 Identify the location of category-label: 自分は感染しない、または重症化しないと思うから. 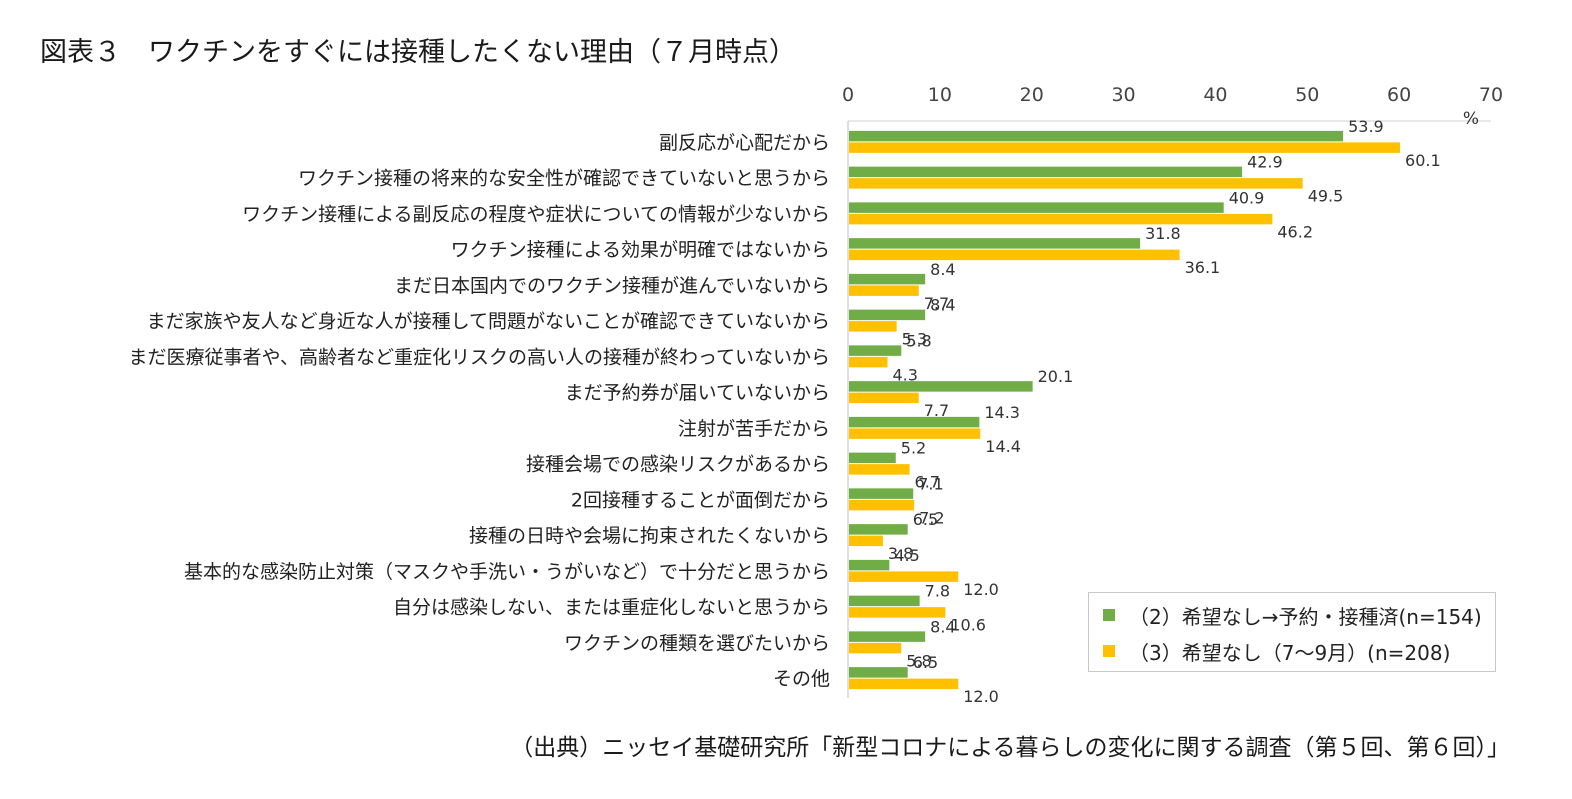
(611, 608).